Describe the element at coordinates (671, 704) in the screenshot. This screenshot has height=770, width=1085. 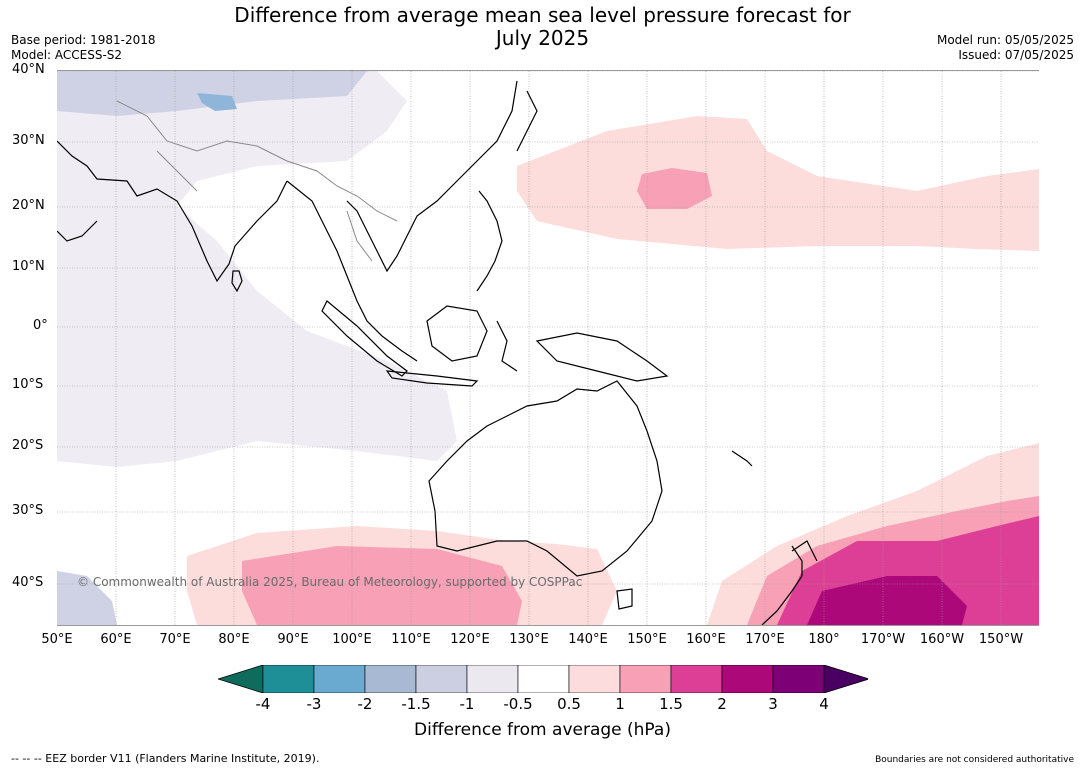
I see `colorbar-tick: 1.5` at that location.